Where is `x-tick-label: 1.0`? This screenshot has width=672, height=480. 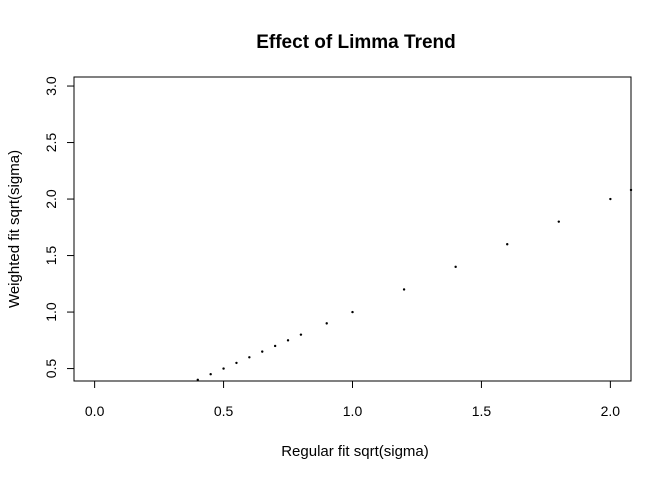 x-tick-label: 1.0 is located at coordinates (353, 411).